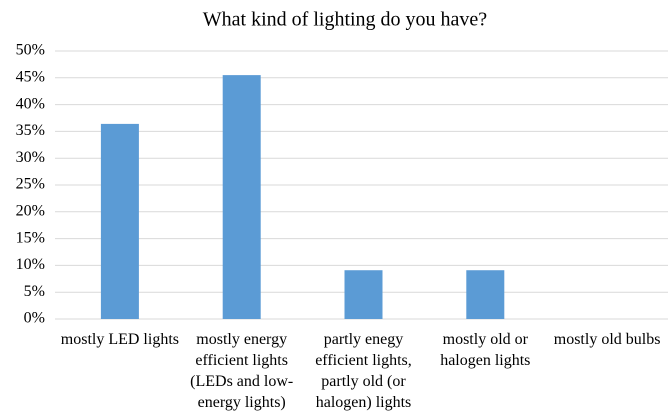  What do you see at coordinates (34, 318) in the screenshot?
I see `y-tick-label: 0%` at bounding box center [34, 318].